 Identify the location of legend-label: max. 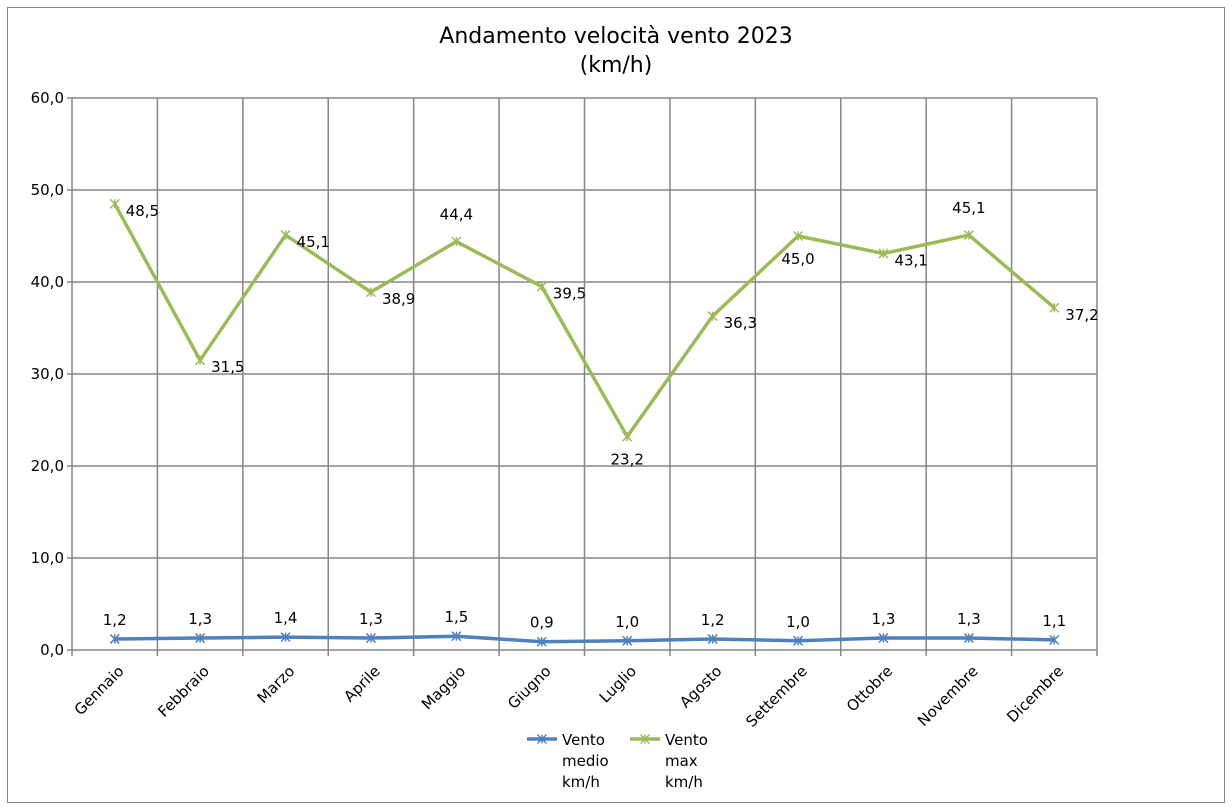
(681, 761).